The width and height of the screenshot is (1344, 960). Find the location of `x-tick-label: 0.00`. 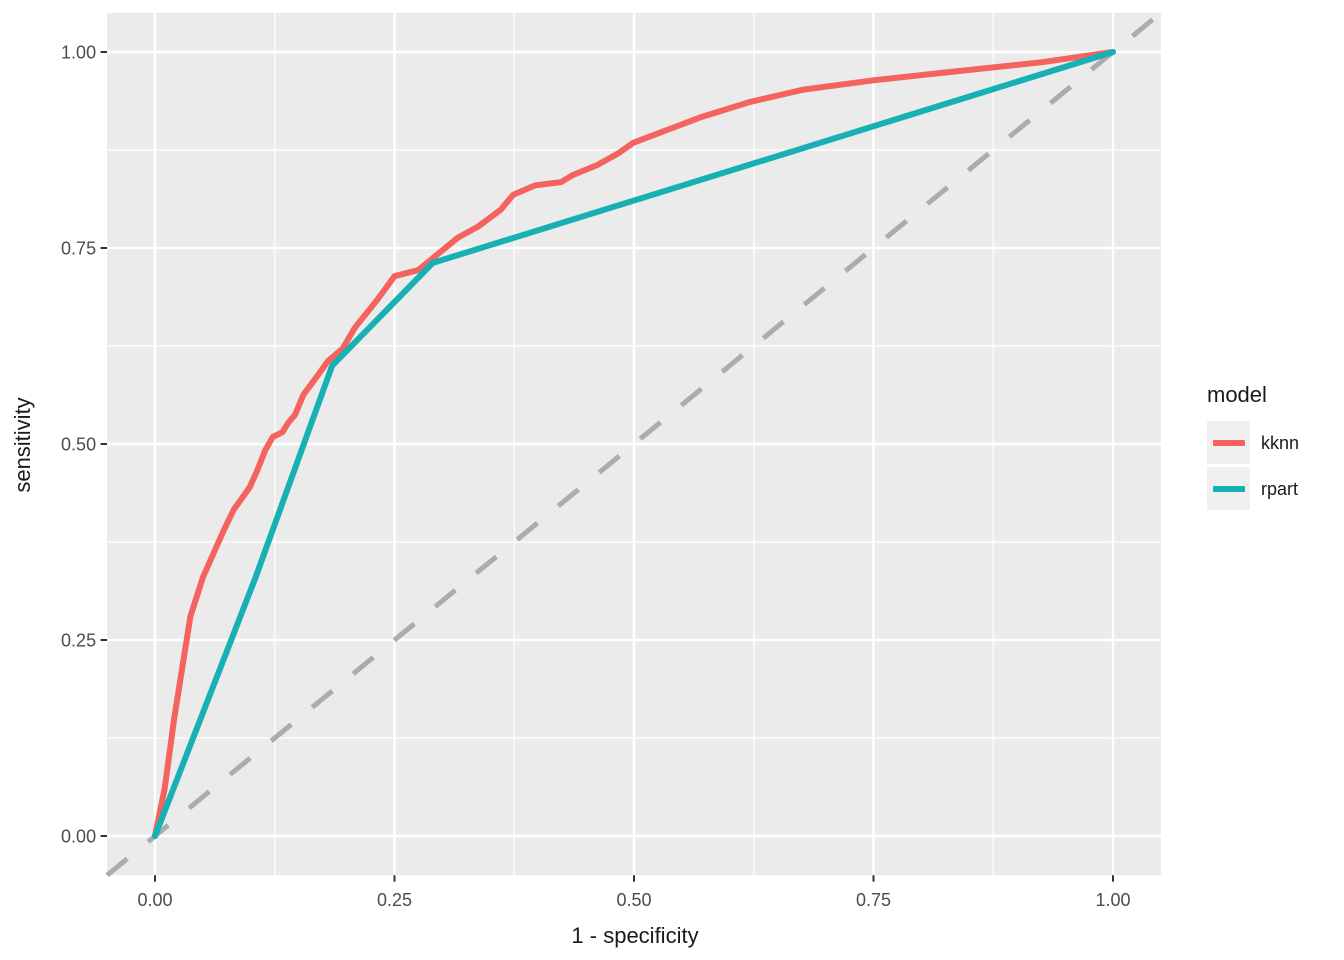

x-tick-label: 0.00 is located at coordinates (154, 900).